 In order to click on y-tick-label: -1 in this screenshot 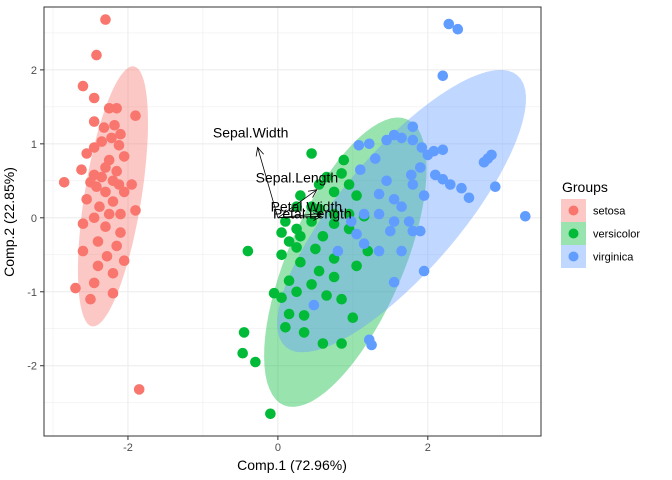, I will do `click(32, 293)`.